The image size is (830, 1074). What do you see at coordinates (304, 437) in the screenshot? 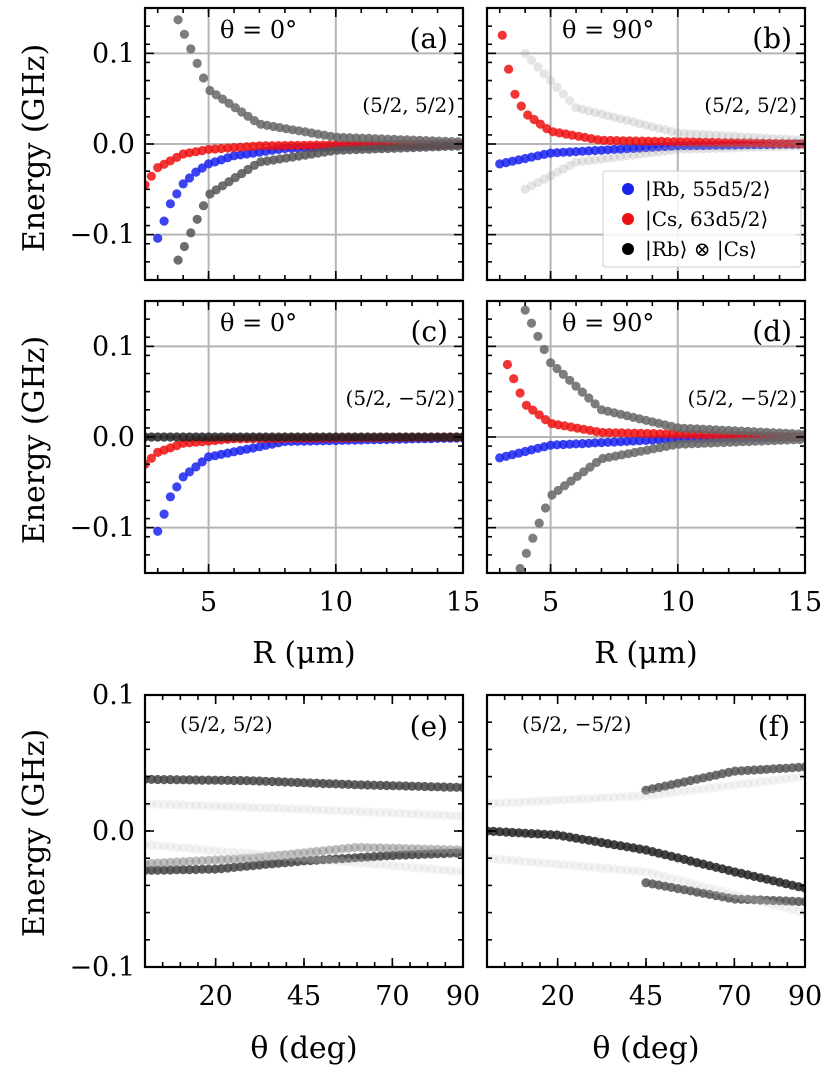
I see `panel-c: (c) θ = 0° (5/2, −5/2)` at bounding box center [304, 437].